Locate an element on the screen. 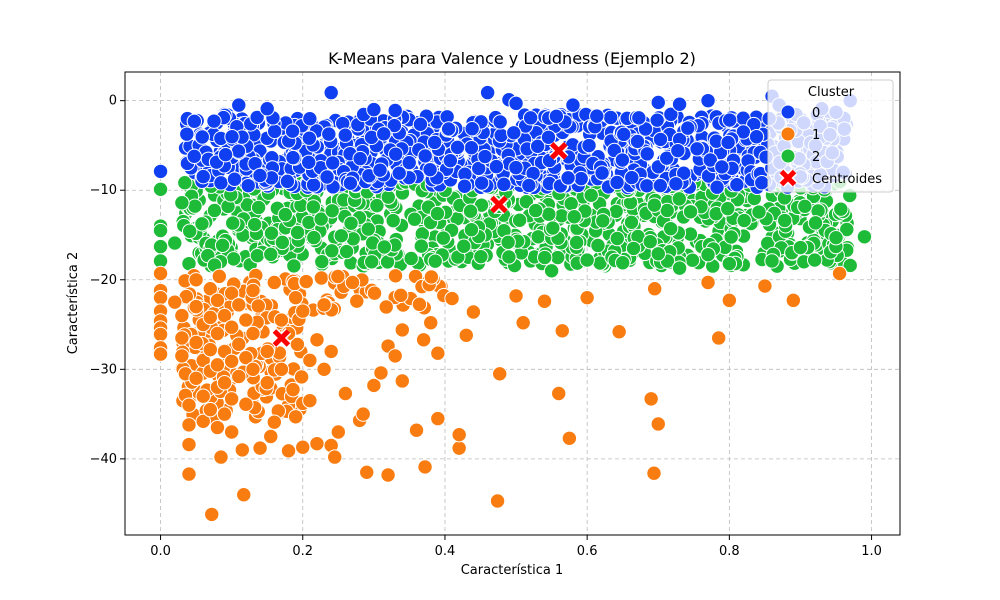  y-tick-label: 0 is located at coordinates (113, 101).